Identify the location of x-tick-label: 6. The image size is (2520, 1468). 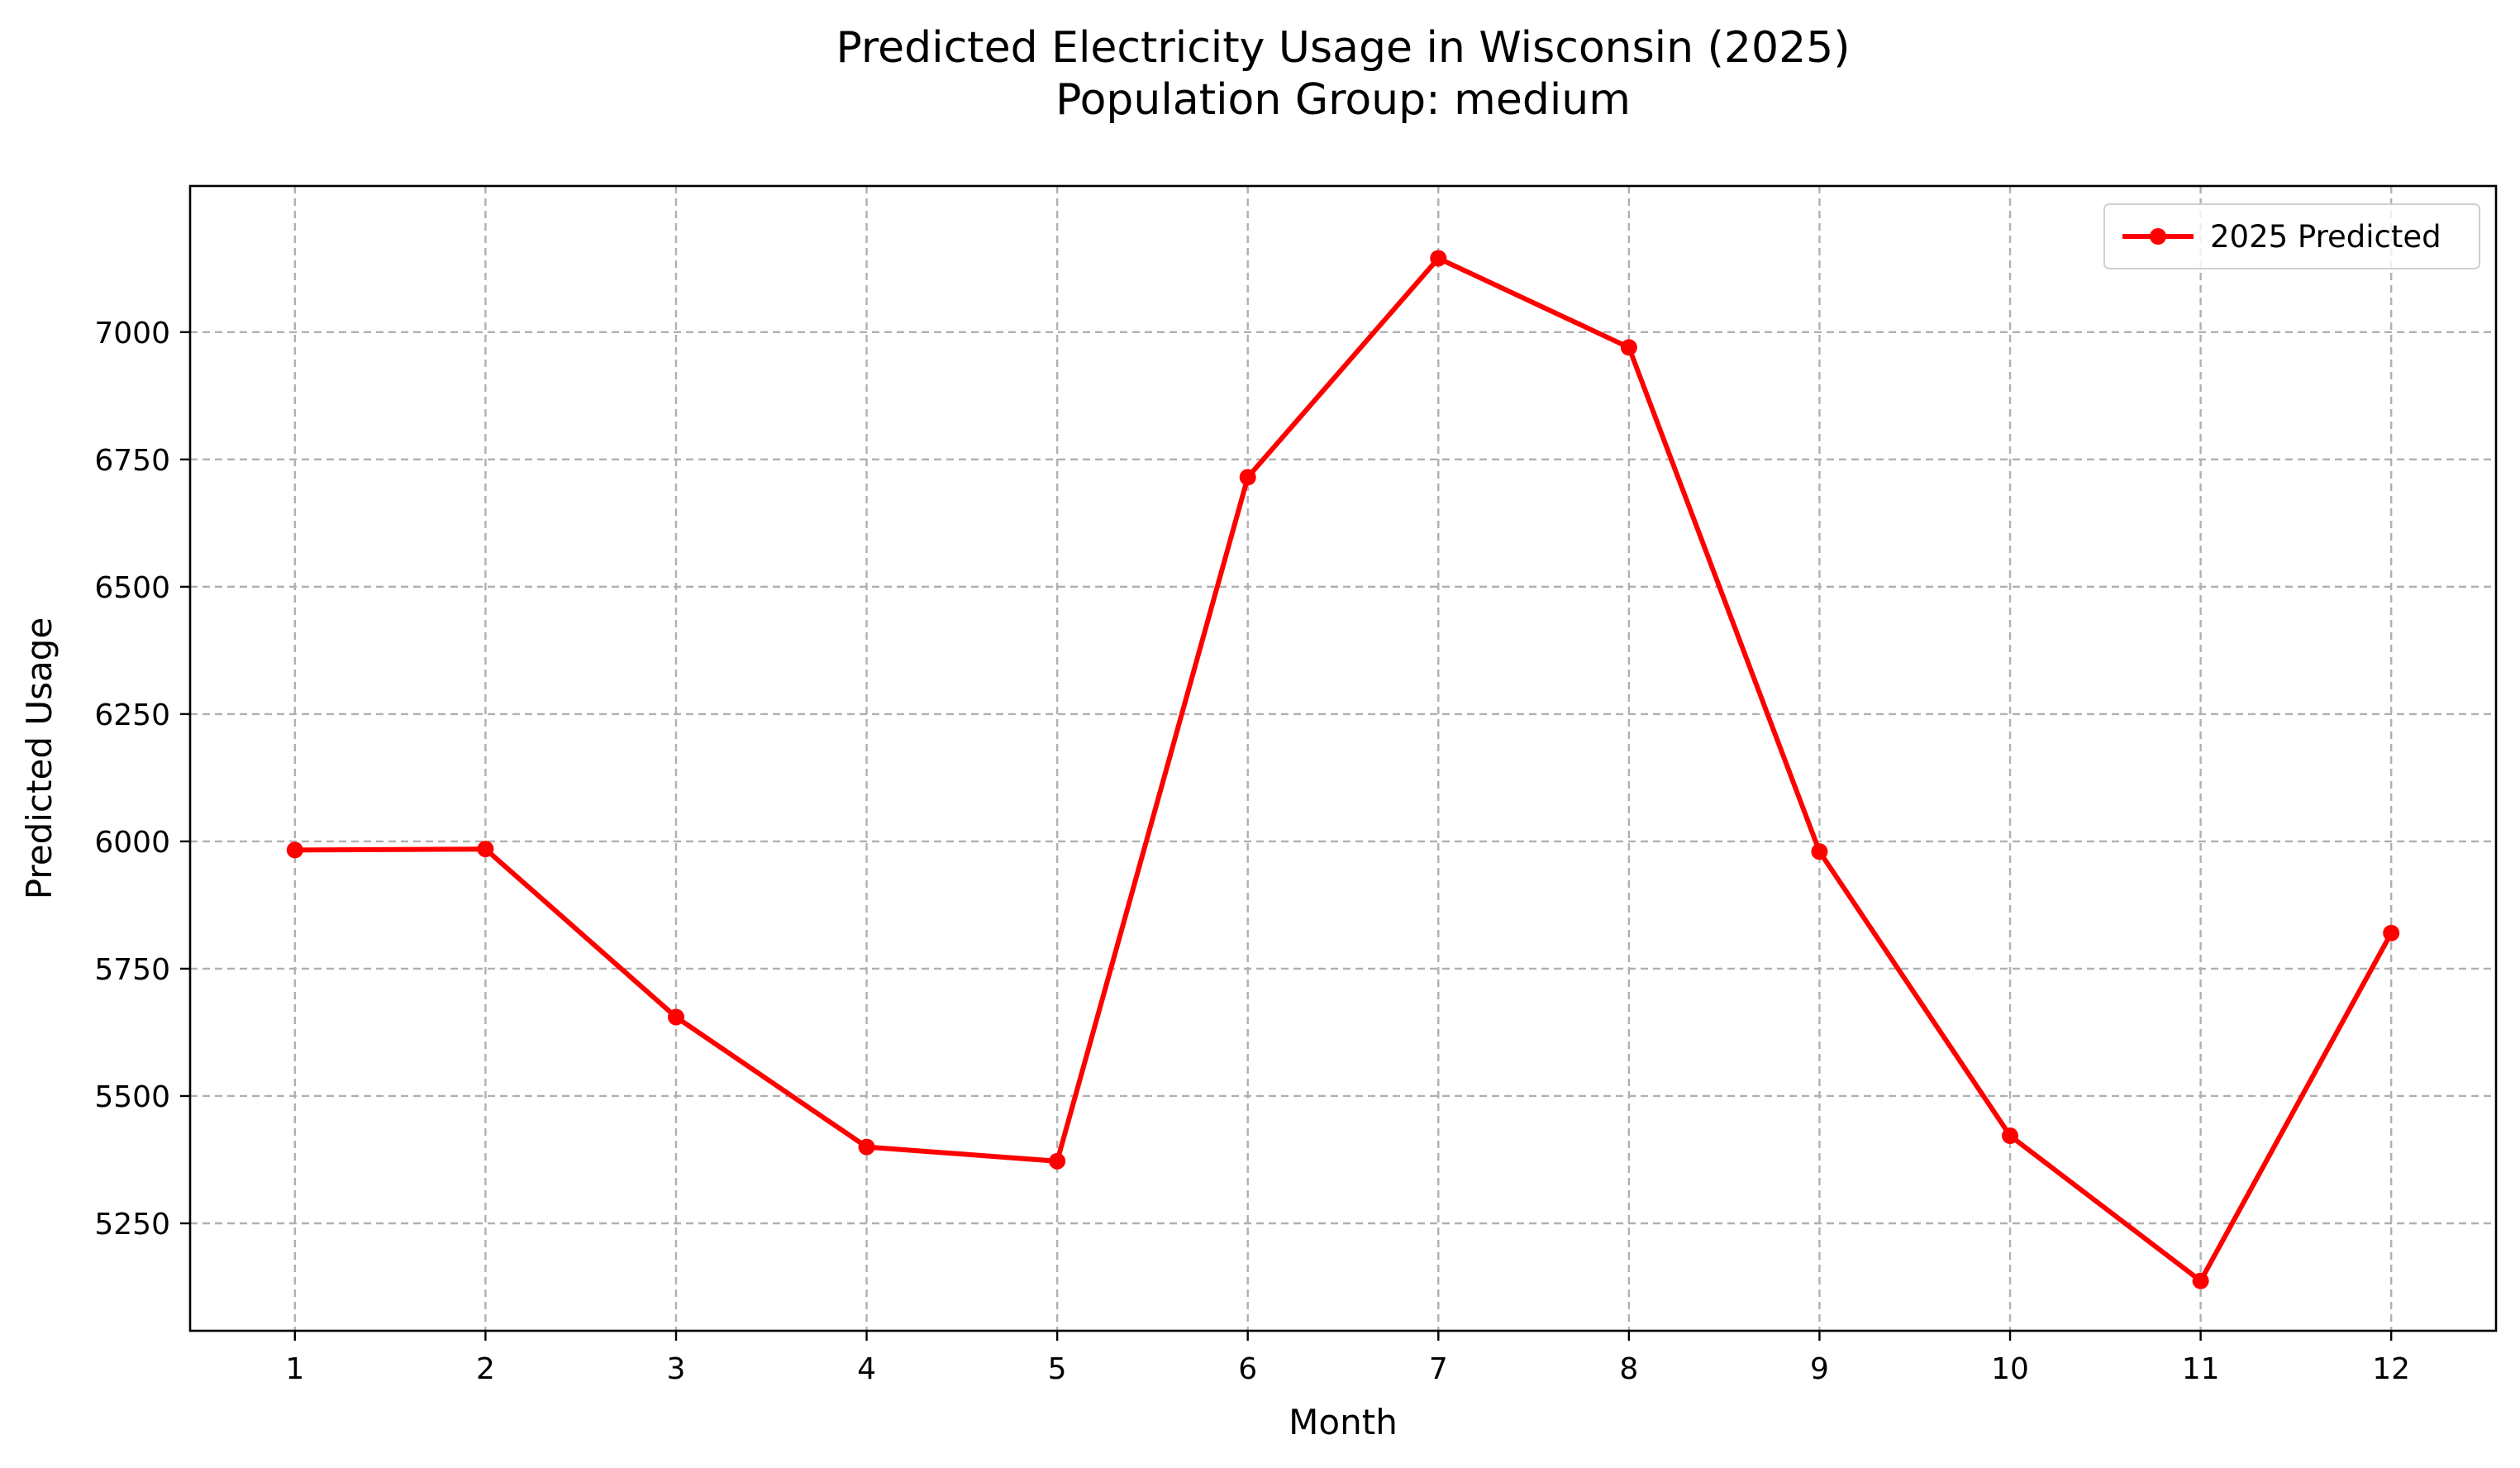
(1247, 1369).